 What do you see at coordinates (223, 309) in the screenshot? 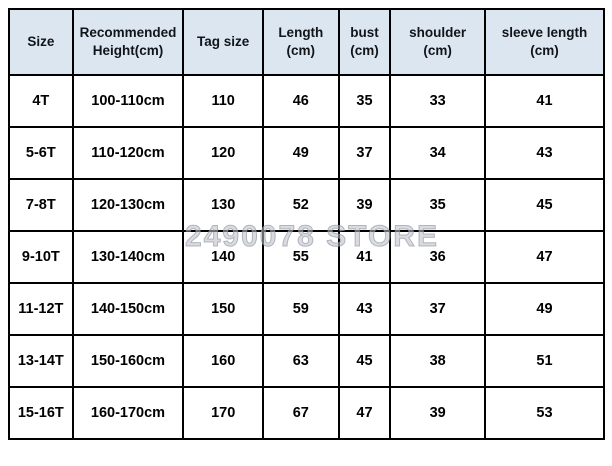
I see `value-cell: 150` at bounding box center [223, 309].